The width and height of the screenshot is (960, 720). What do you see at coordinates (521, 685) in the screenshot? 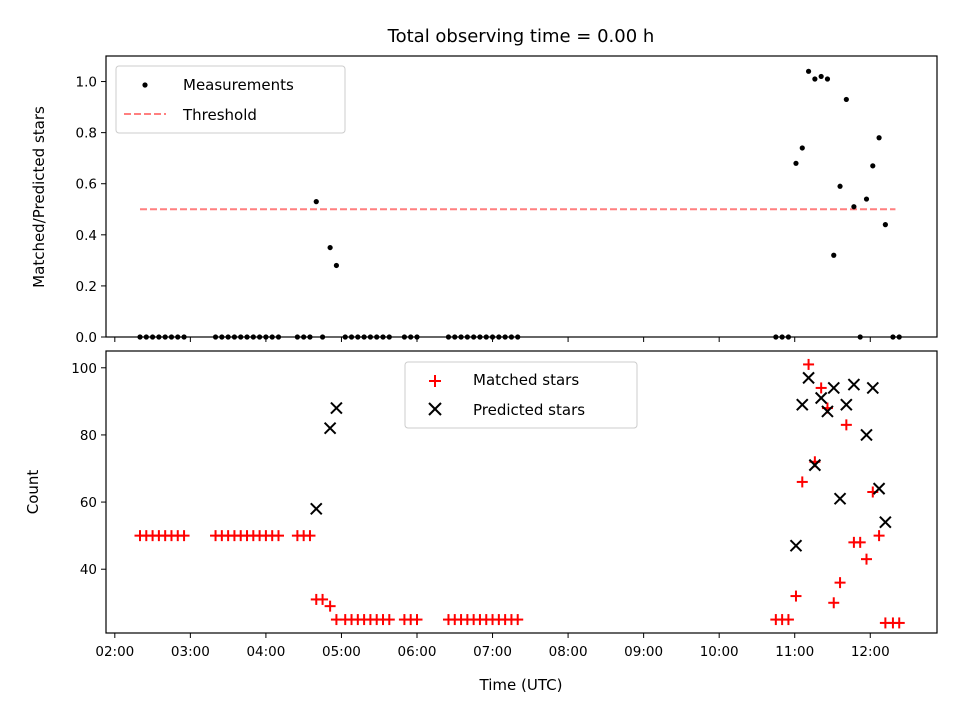
I see `x-axis-label: Time (UTC)` at bounding box center [521, 685].